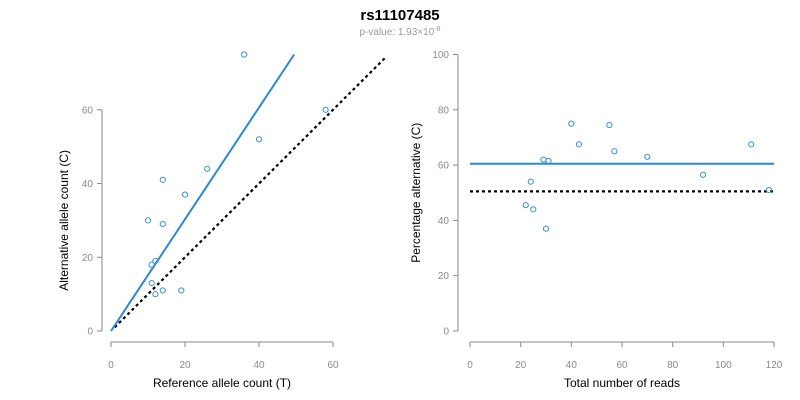 The width and height of the screenshot is (800, 400). I want to click on chart-title: rs11107485, so click(399, 15).